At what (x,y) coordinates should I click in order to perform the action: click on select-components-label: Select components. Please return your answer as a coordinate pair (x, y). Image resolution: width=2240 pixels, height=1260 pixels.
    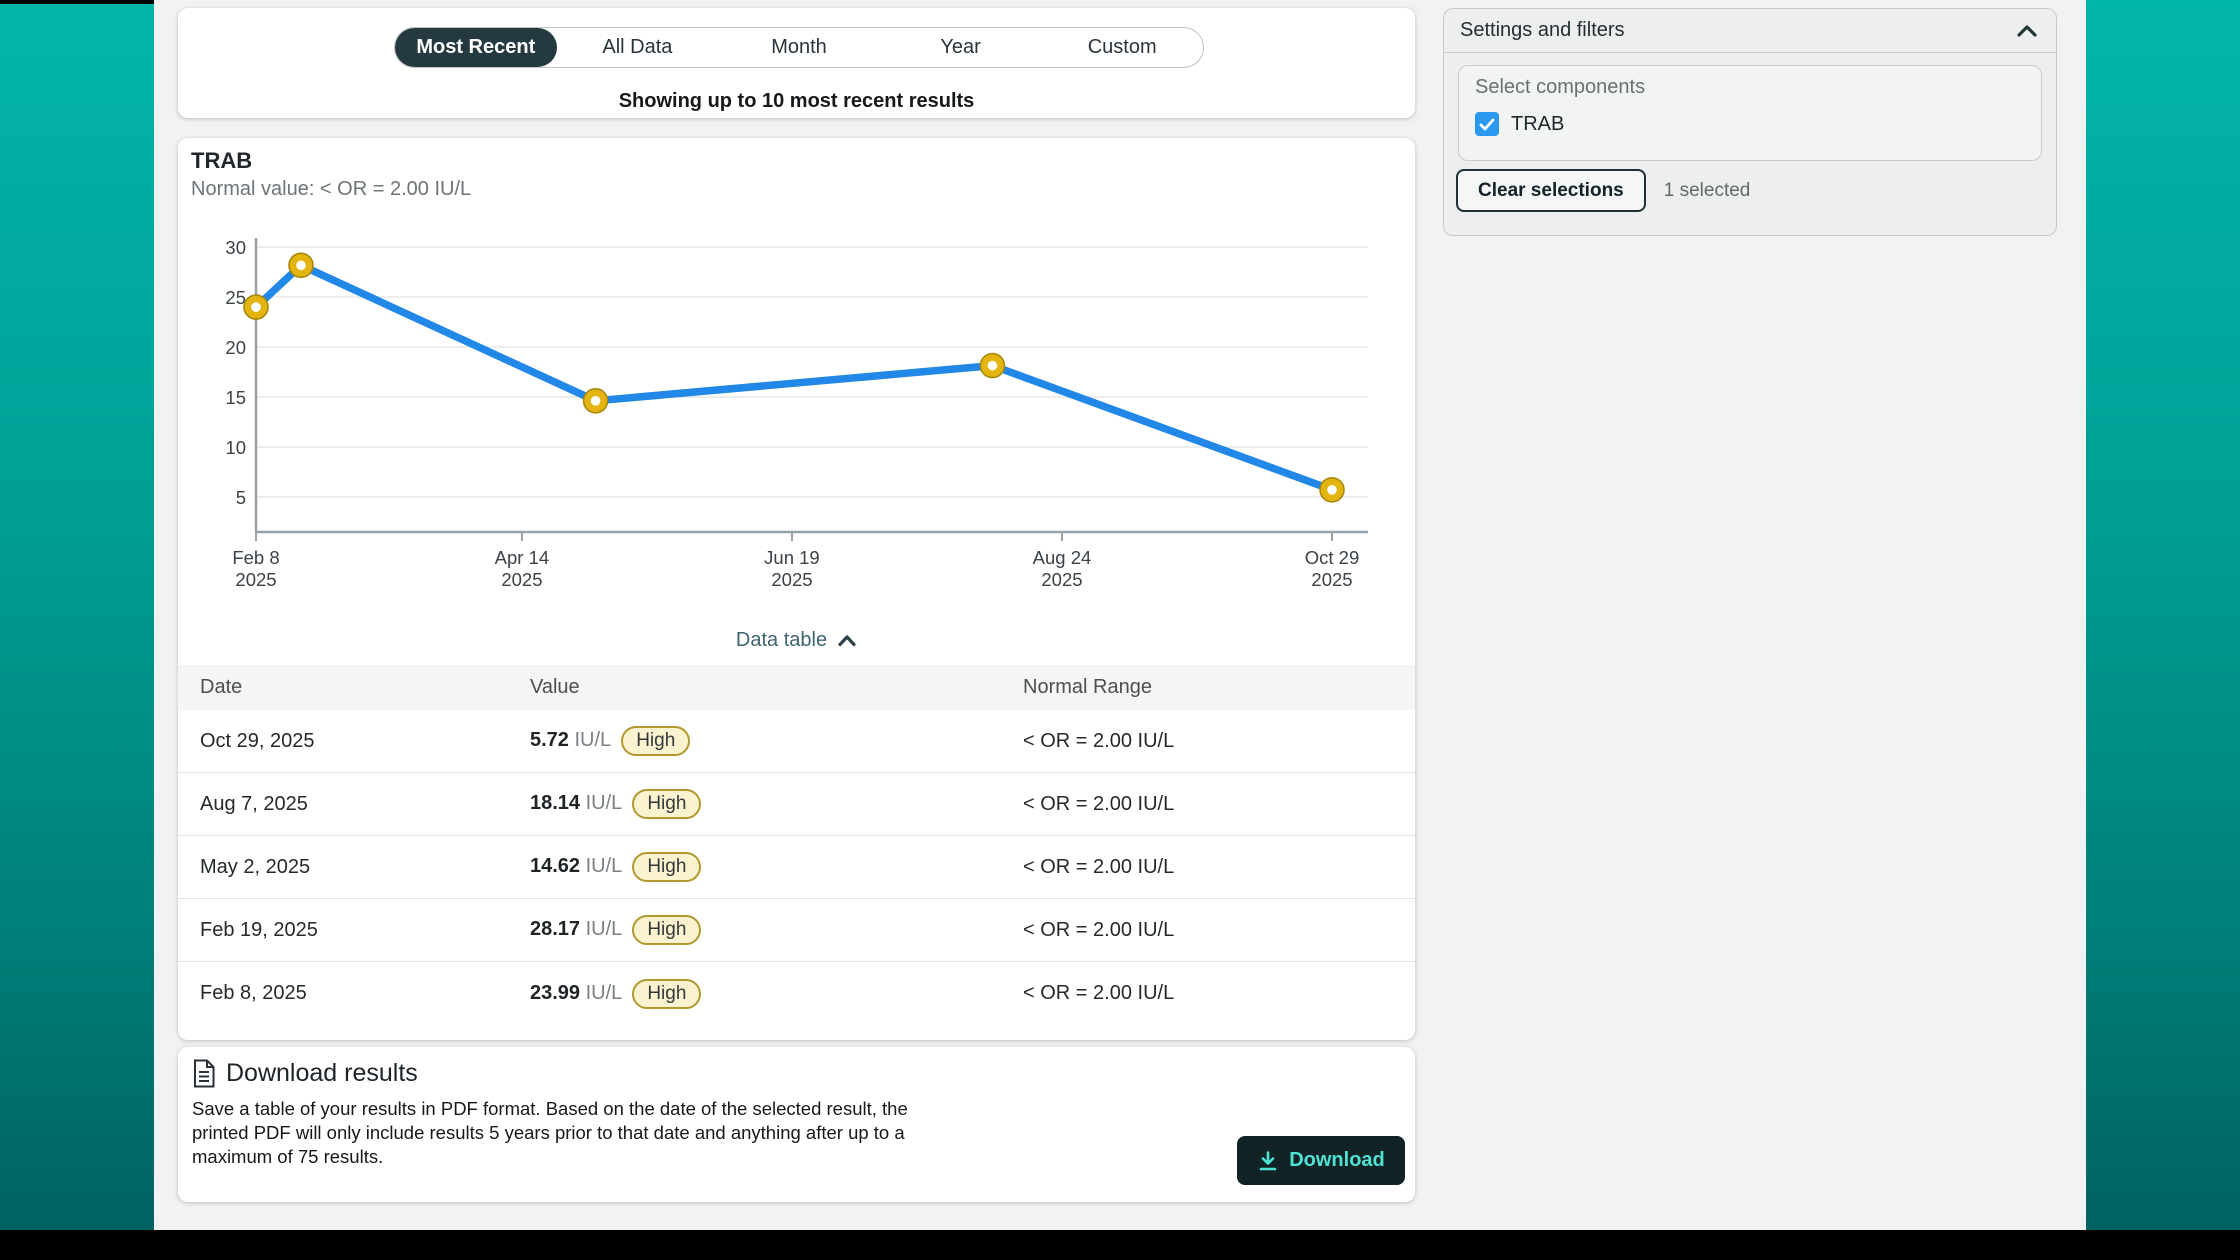
    Looking at the image, I should click on (1560, 87).